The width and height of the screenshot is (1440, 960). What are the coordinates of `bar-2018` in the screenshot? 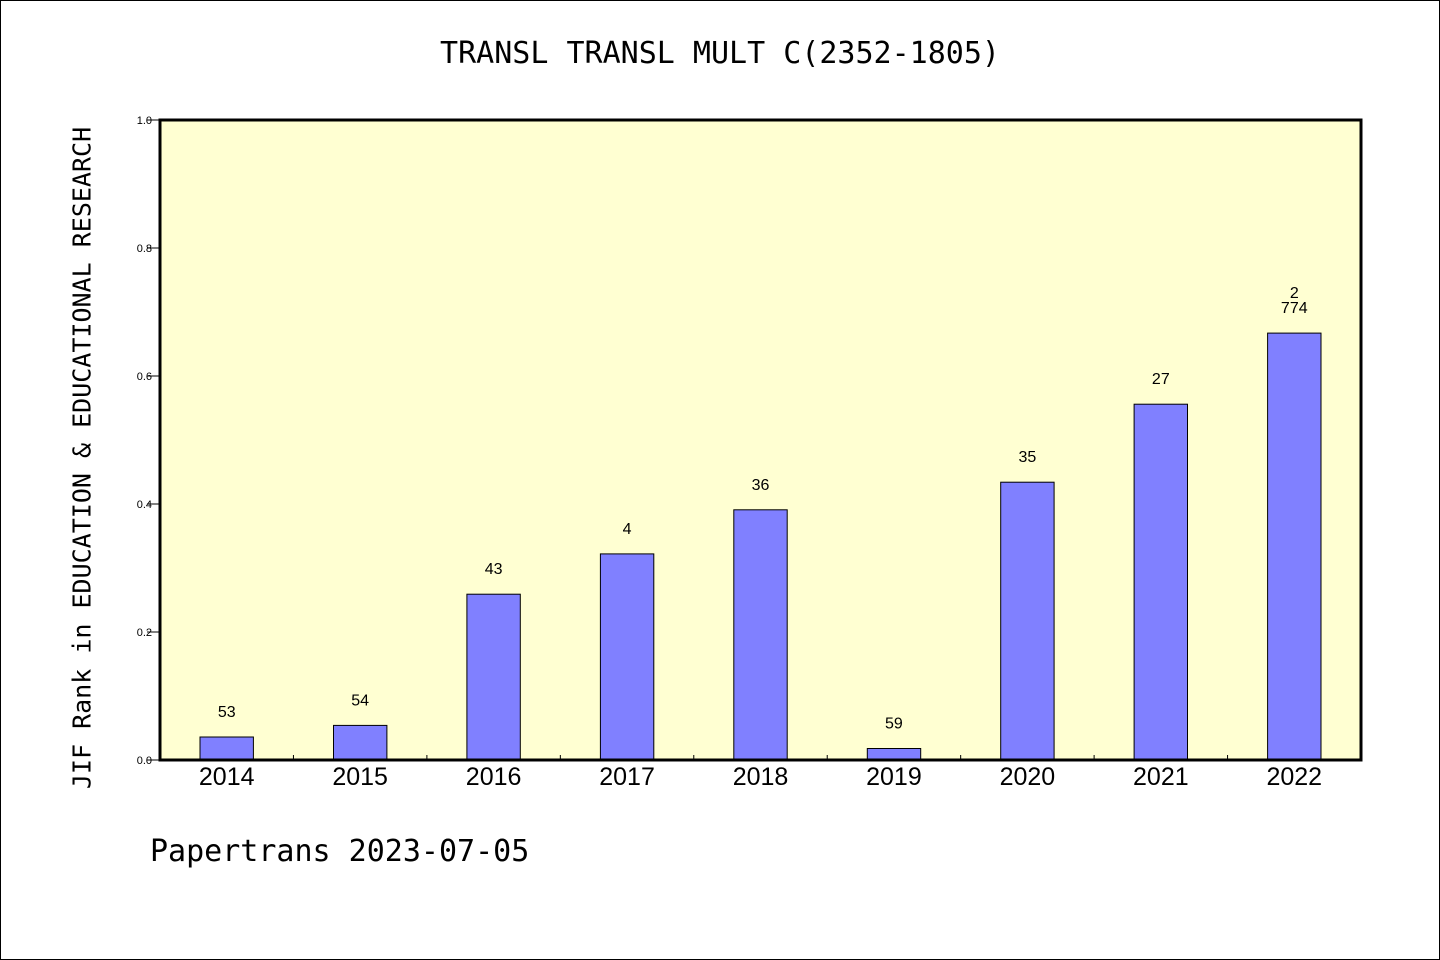 It's located at (760, 635).